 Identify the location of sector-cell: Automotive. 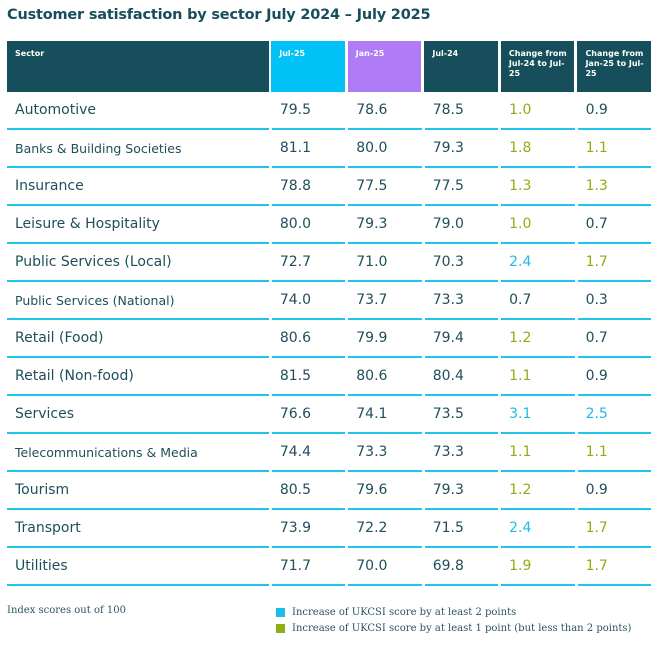
(138, 111).